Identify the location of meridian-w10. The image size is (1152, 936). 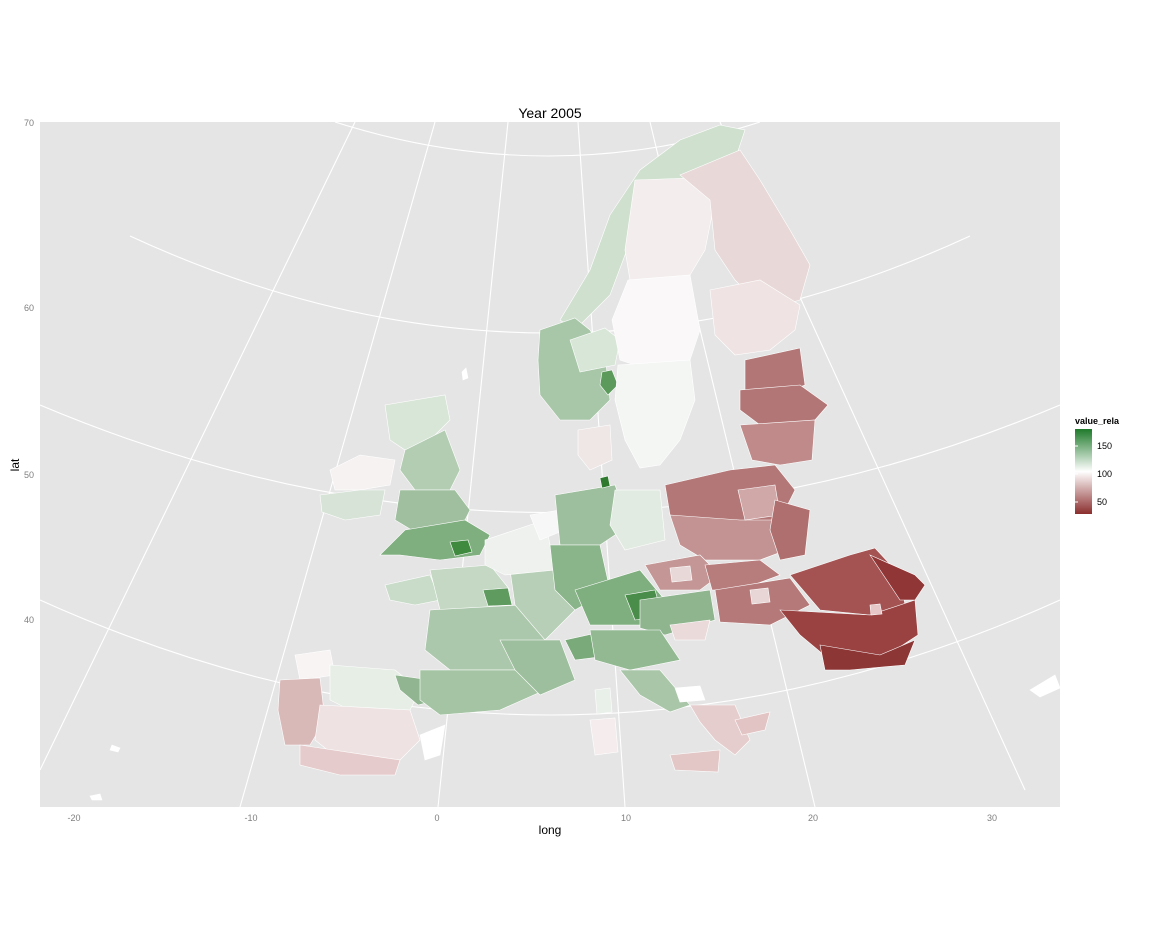
(337, 464).